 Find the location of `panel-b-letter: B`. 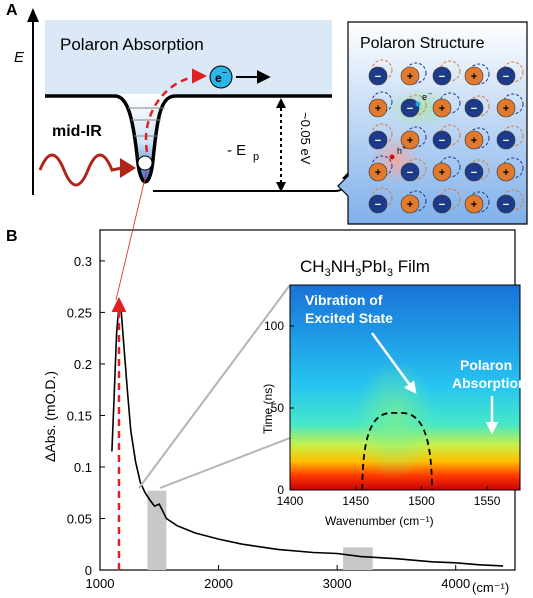

panel-b-letter: B is located at coordinates (12, 236).